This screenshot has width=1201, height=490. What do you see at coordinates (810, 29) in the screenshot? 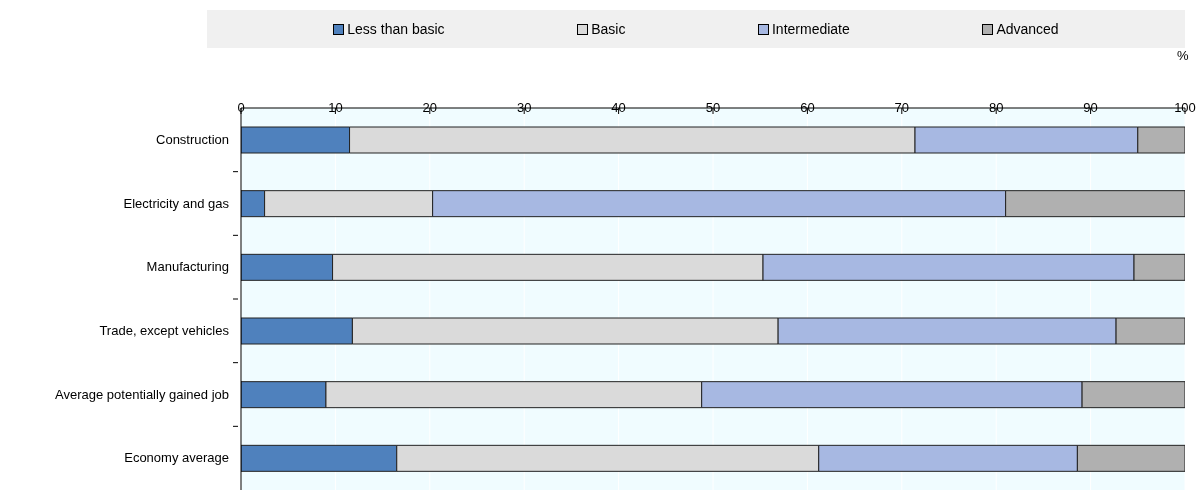
I see `legend-label: Intermediate` at bounding box center [810, 29].